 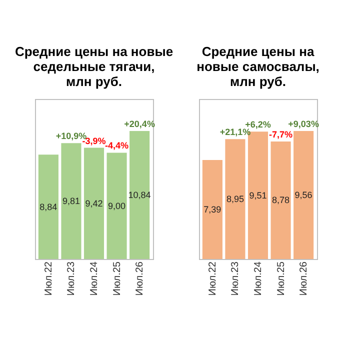 I want to click on data-label: 9,00, so click(x=117, y=205).